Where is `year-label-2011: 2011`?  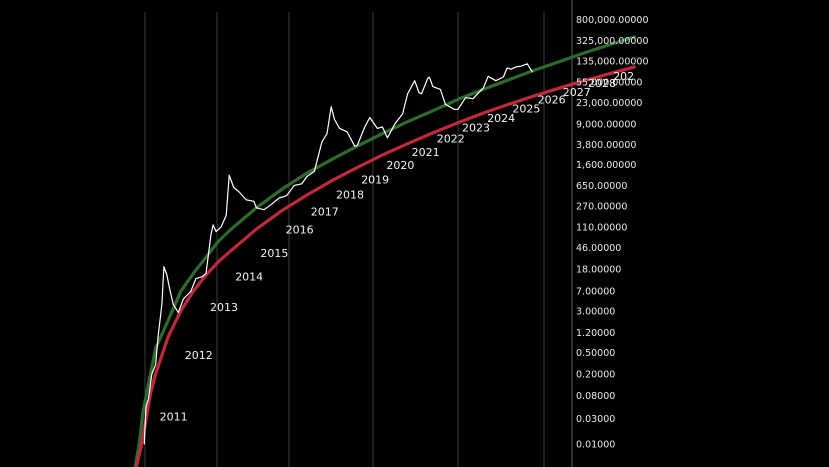 year-label-2011: 2011 is located at coordinates (174, 416).